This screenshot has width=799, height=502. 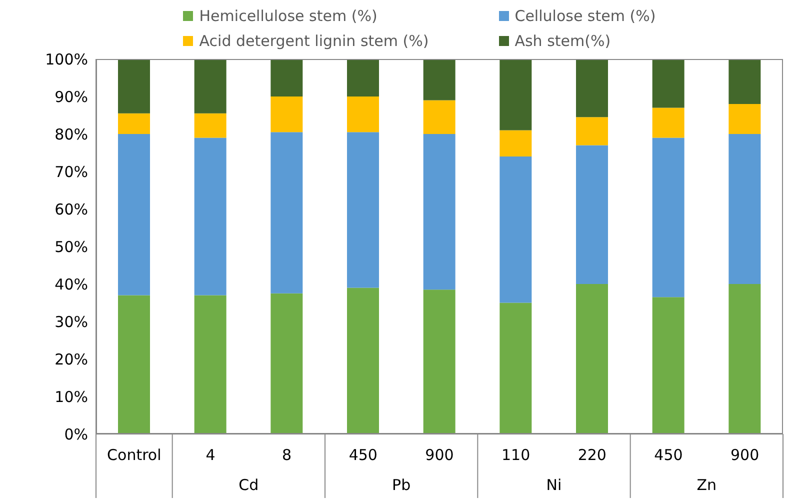 What do you see at coordinates (562, 41) in the screenshot?
I see `legend-label: Ash stem(%)` at bounding box center [562, 41].